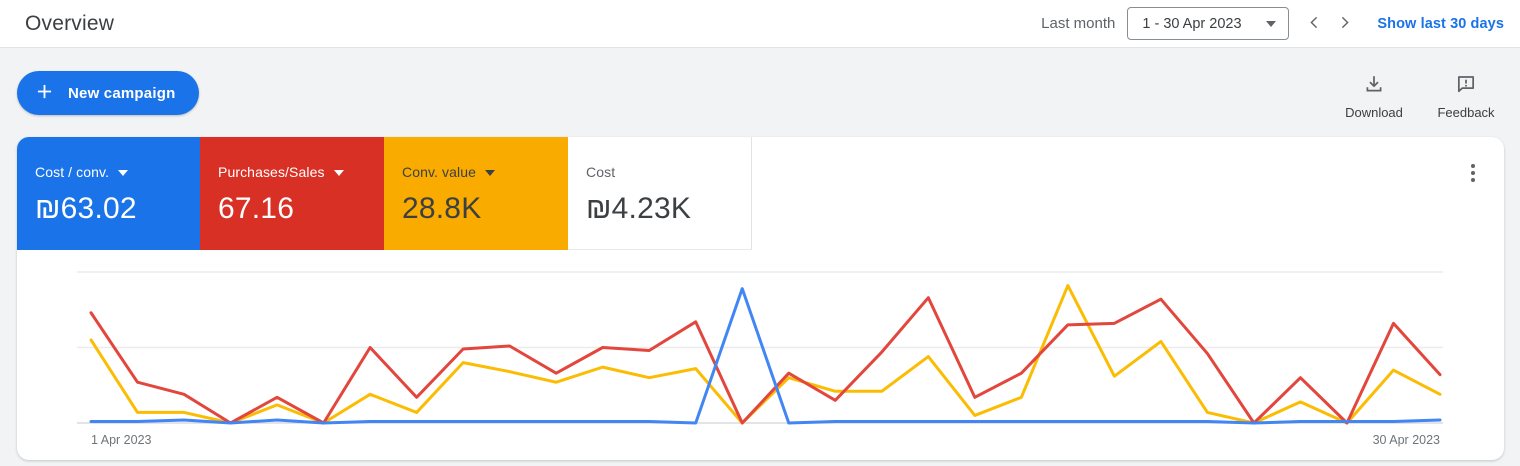 This screenshot has height=466, width=1520. I want to click on date-range-selector: 1 - 30 Apr 2023, so click(1208, 23).